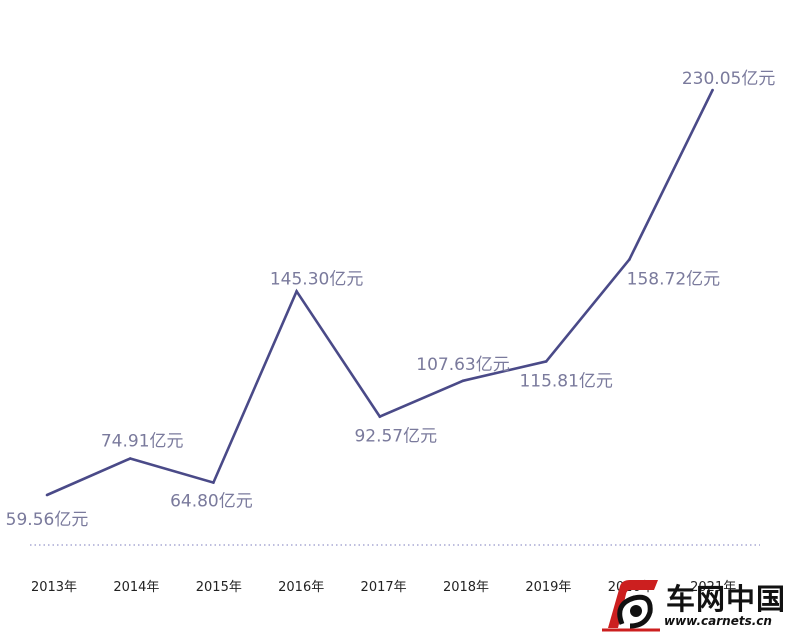 The image size is (800, 635). I want to click on data-point-2013年, so click(47, 495).